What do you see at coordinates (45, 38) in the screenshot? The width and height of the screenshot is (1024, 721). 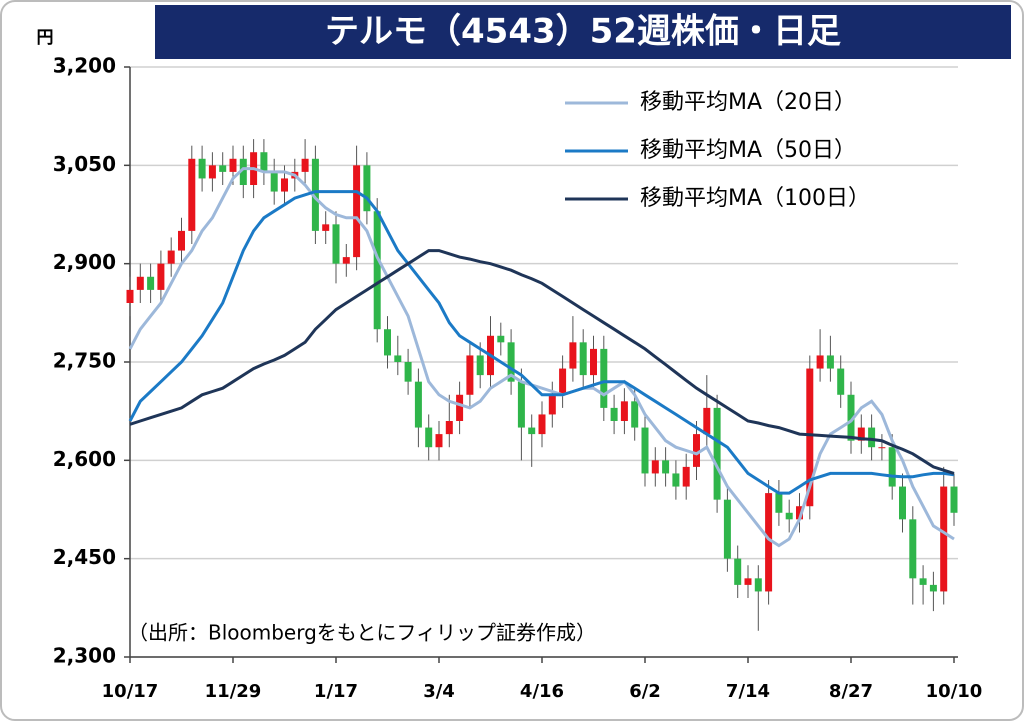 I see `y-unit: 円` at bounding box center [45, 38].